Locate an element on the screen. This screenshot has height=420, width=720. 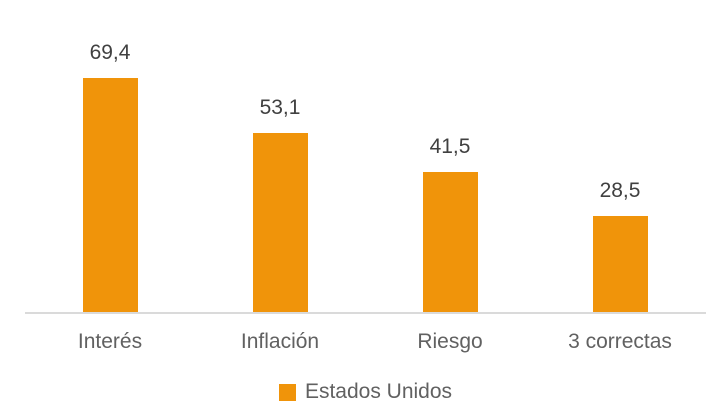
legend: Estados Unidos is located at coordinates (365, 392).